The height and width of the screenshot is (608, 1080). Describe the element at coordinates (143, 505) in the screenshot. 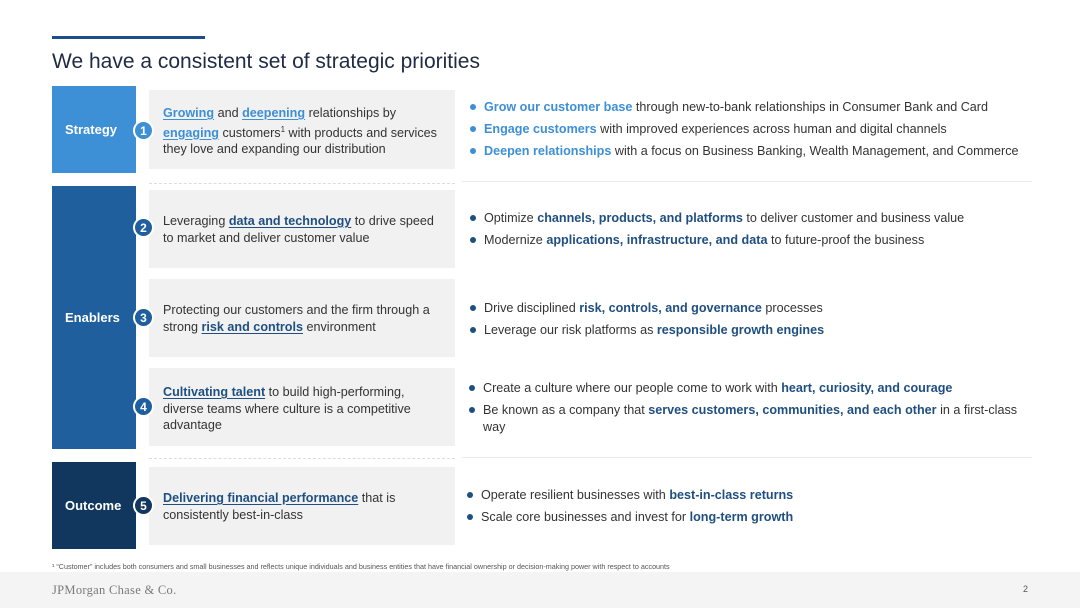

I see `number-badge-5: 5` at that location.